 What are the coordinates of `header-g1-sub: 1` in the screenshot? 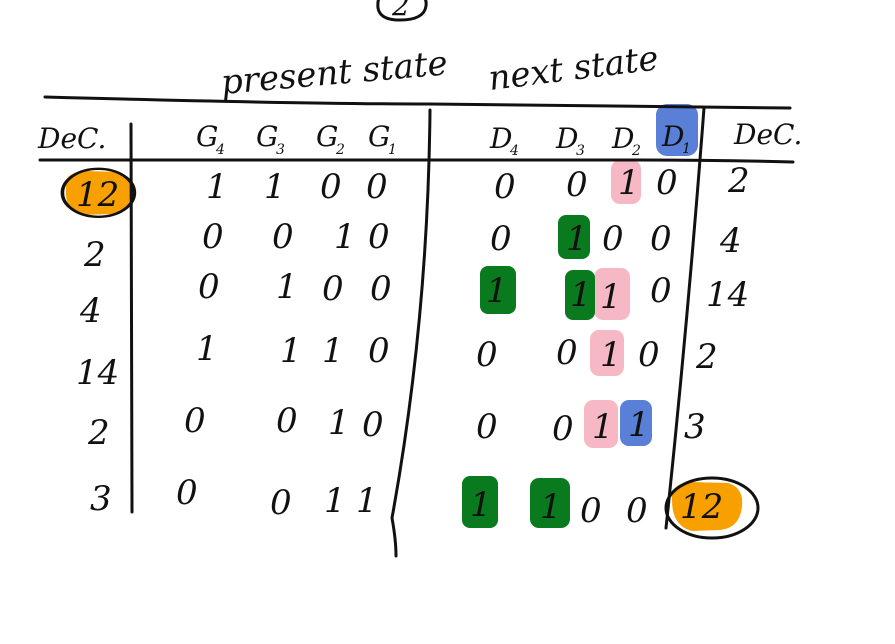 It's located at (392, 150).